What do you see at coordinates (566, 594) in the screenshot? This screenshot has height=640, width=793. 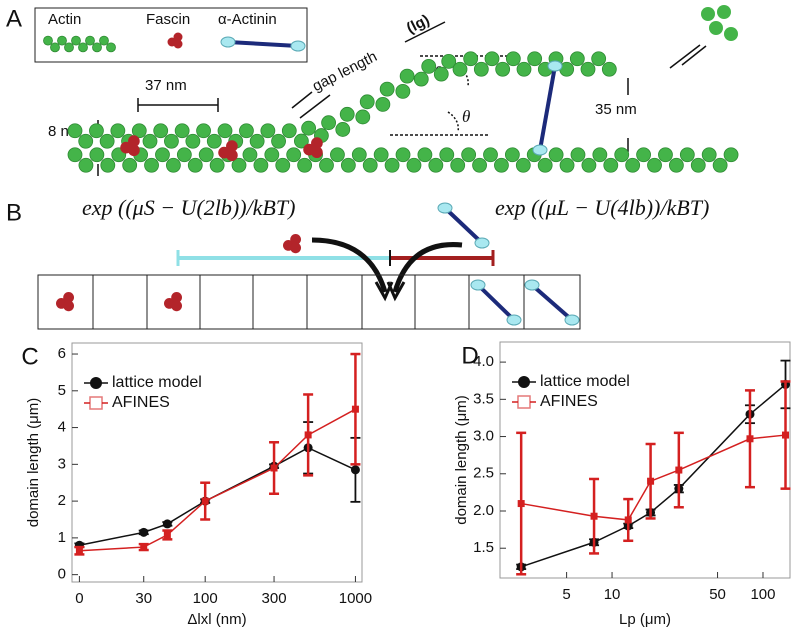 I see `x-tick-label: 5` at bounding box center [566, 594].